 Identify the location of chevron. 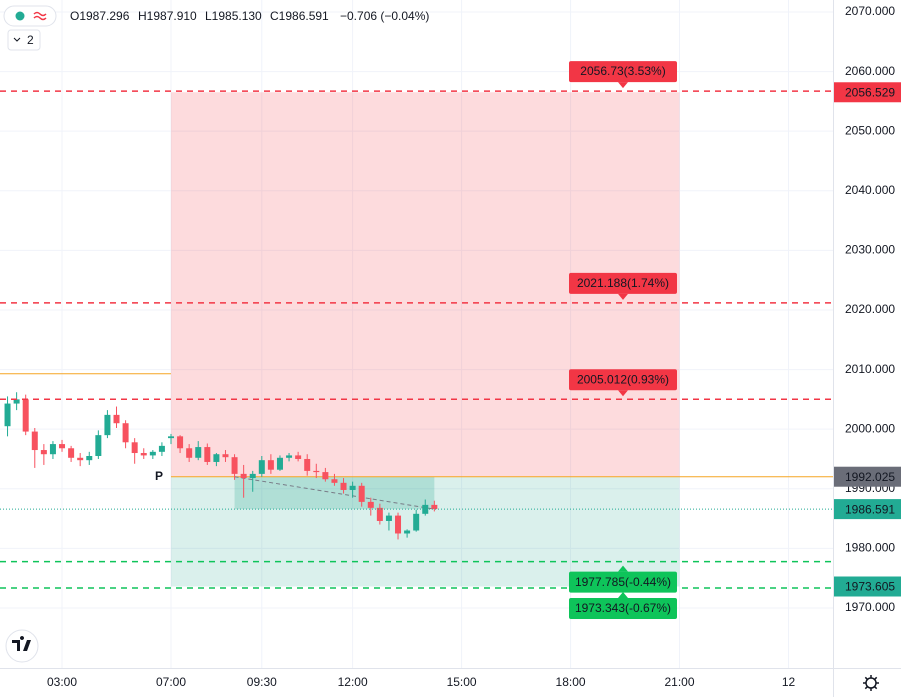
(17, 39).